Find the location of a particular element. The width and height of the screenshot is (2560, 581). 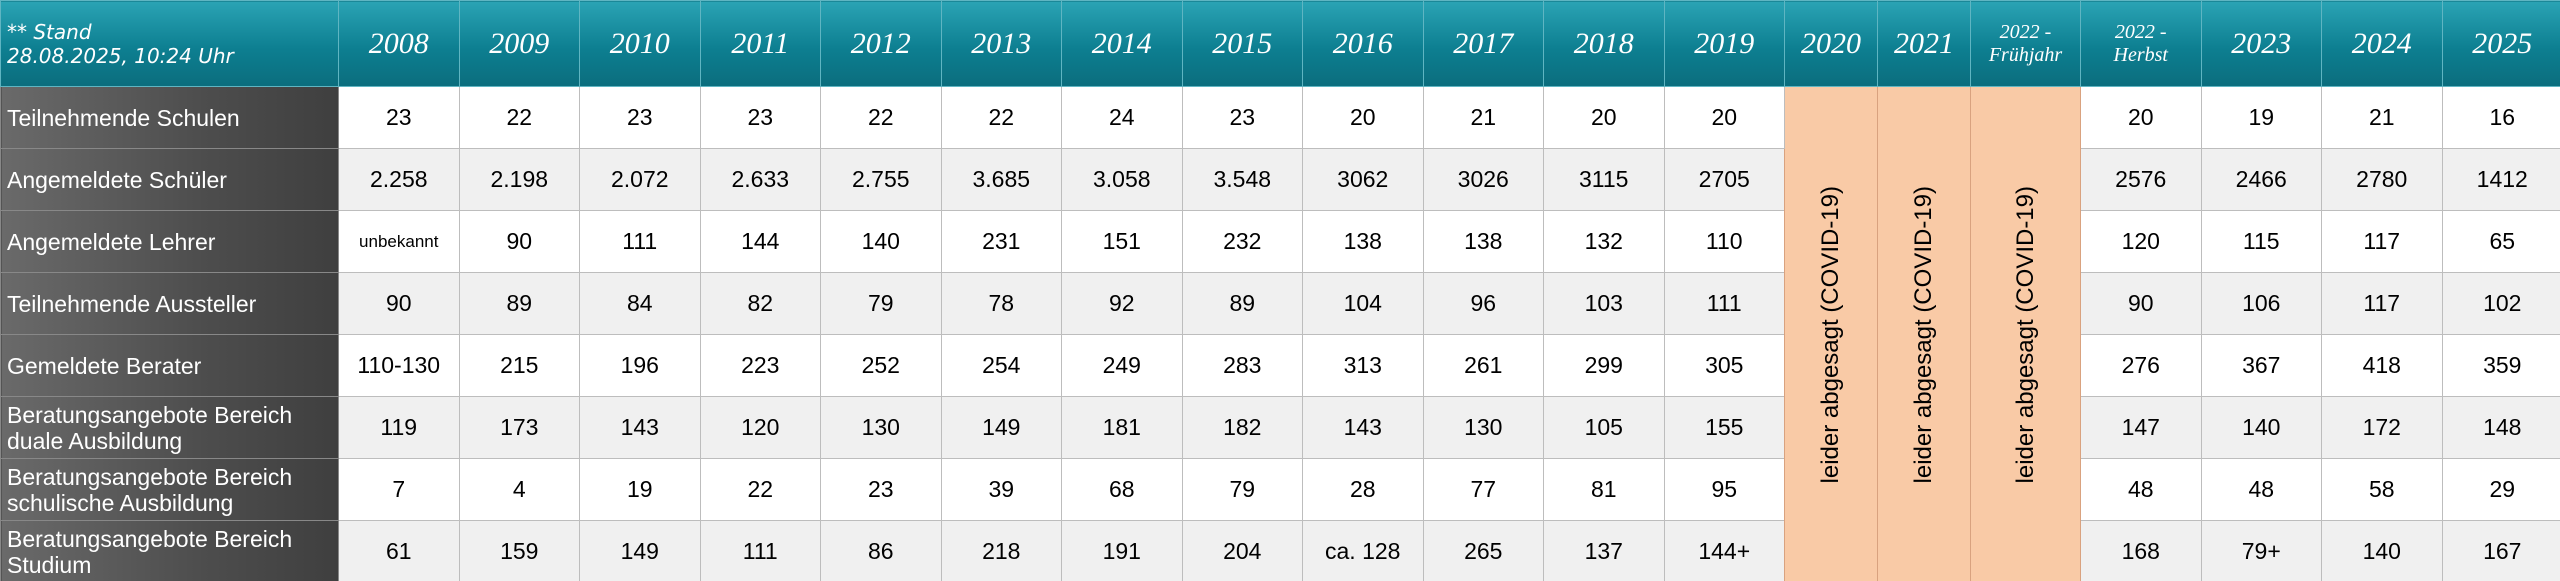

stand-header: ** Stand 28.08.2025, 10:24 Uhr is located at coordinates (169, 43).